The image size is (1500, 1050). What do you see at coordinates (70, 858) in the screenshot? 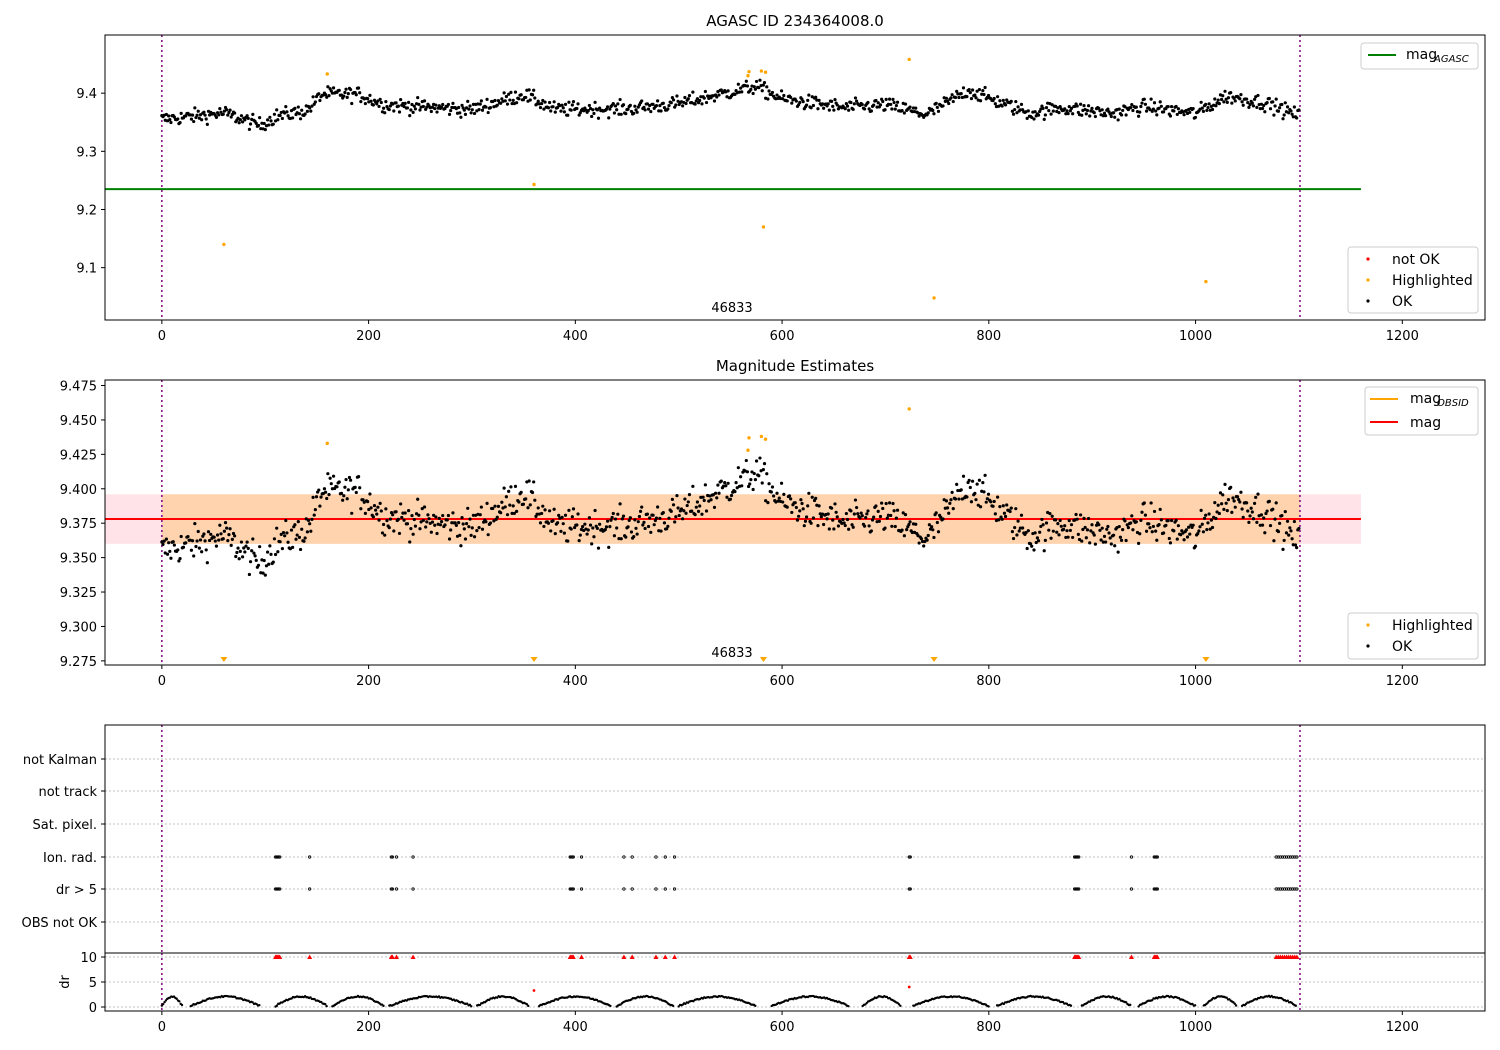
I see `flag-row-label: Ion. rad.` at bounding box center [70, 858].